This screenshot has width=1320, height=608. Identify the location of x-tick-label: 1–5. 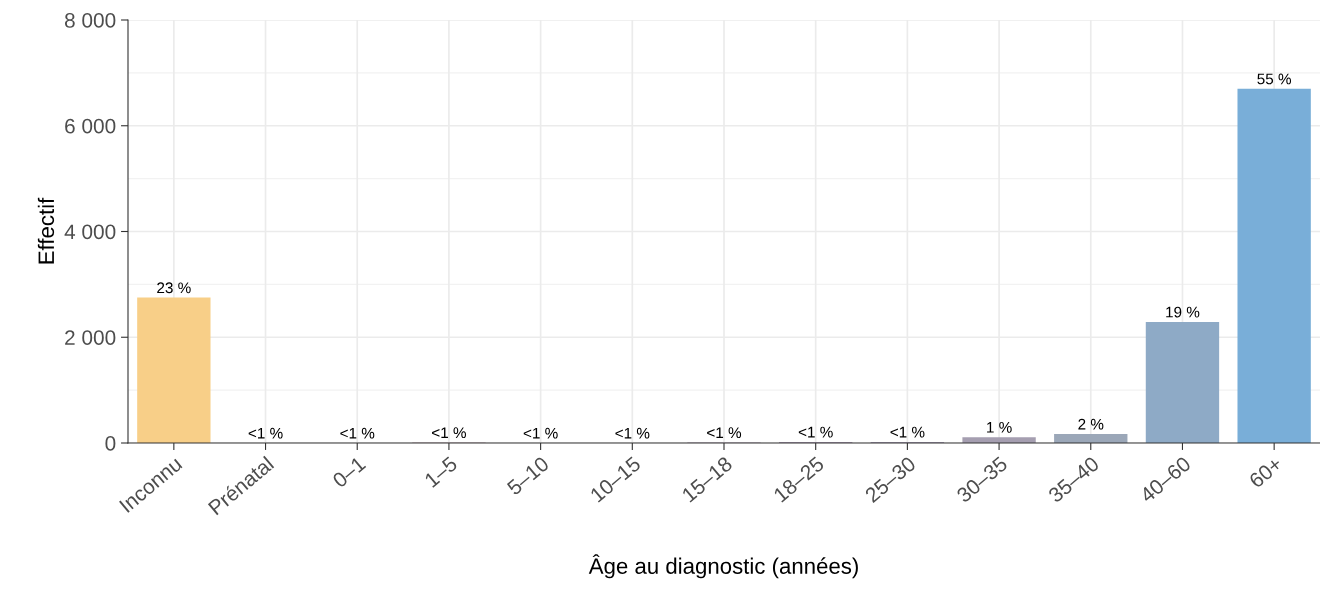
(441, 471).